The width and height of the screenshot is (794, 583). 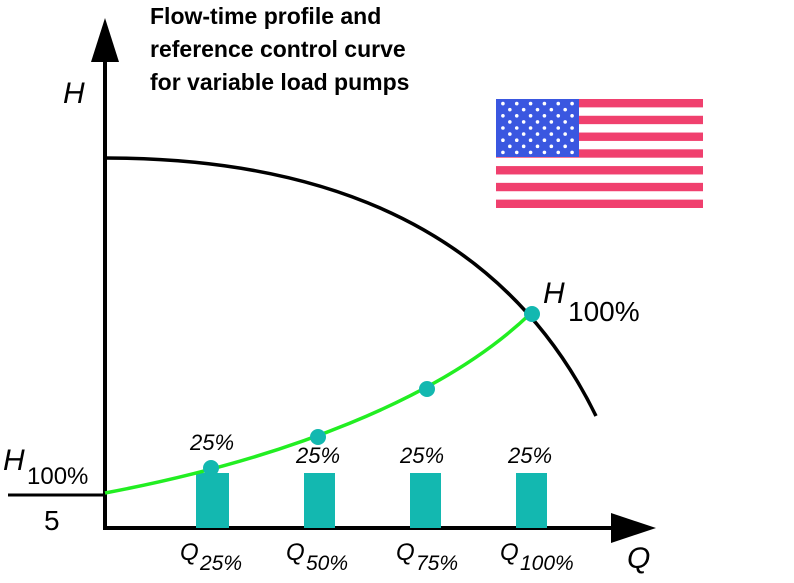 I want to click on title-line-3: for variable load pumps, so click(x=279, y=82).